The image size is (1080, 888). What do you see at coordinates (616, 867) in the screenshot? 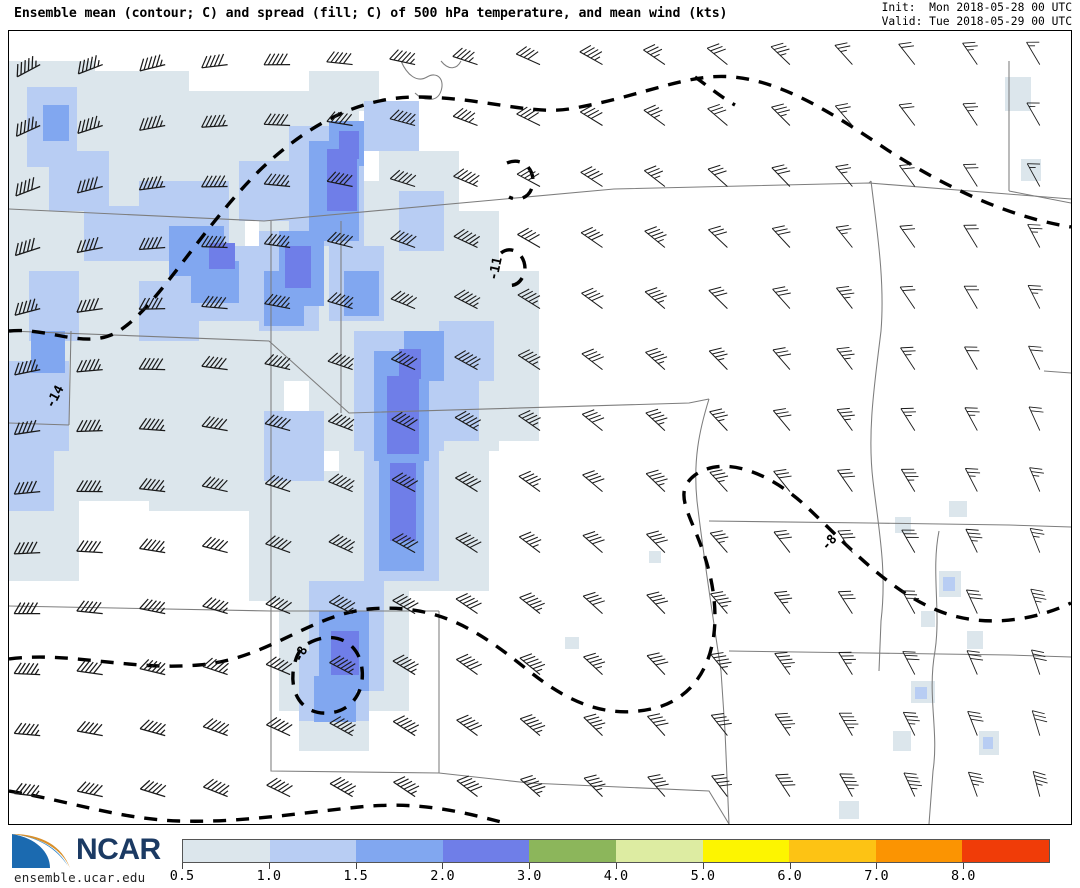
I see `colorbar-ticks` at bounding box center [616, 867].